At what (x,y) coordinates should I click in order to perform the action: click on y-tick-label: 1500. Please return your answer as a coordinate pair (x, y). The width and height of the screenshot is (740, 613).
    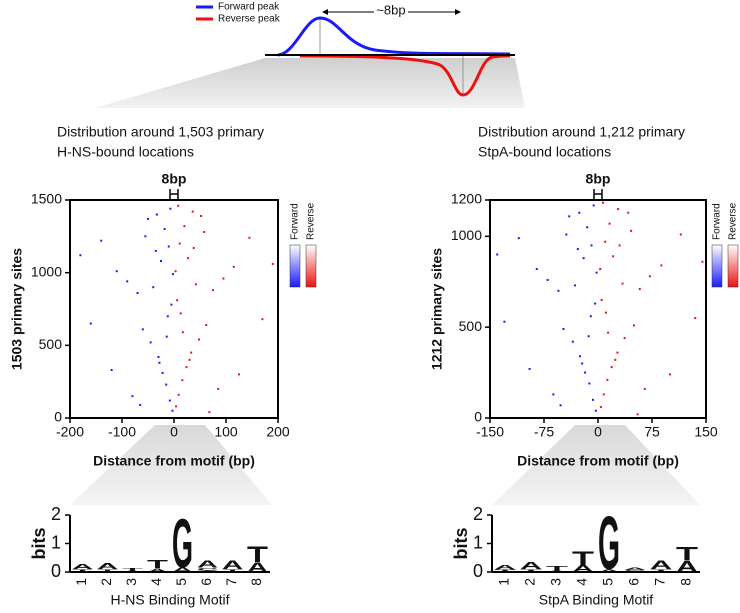
    Looking at the image, I should click on (46, 199).